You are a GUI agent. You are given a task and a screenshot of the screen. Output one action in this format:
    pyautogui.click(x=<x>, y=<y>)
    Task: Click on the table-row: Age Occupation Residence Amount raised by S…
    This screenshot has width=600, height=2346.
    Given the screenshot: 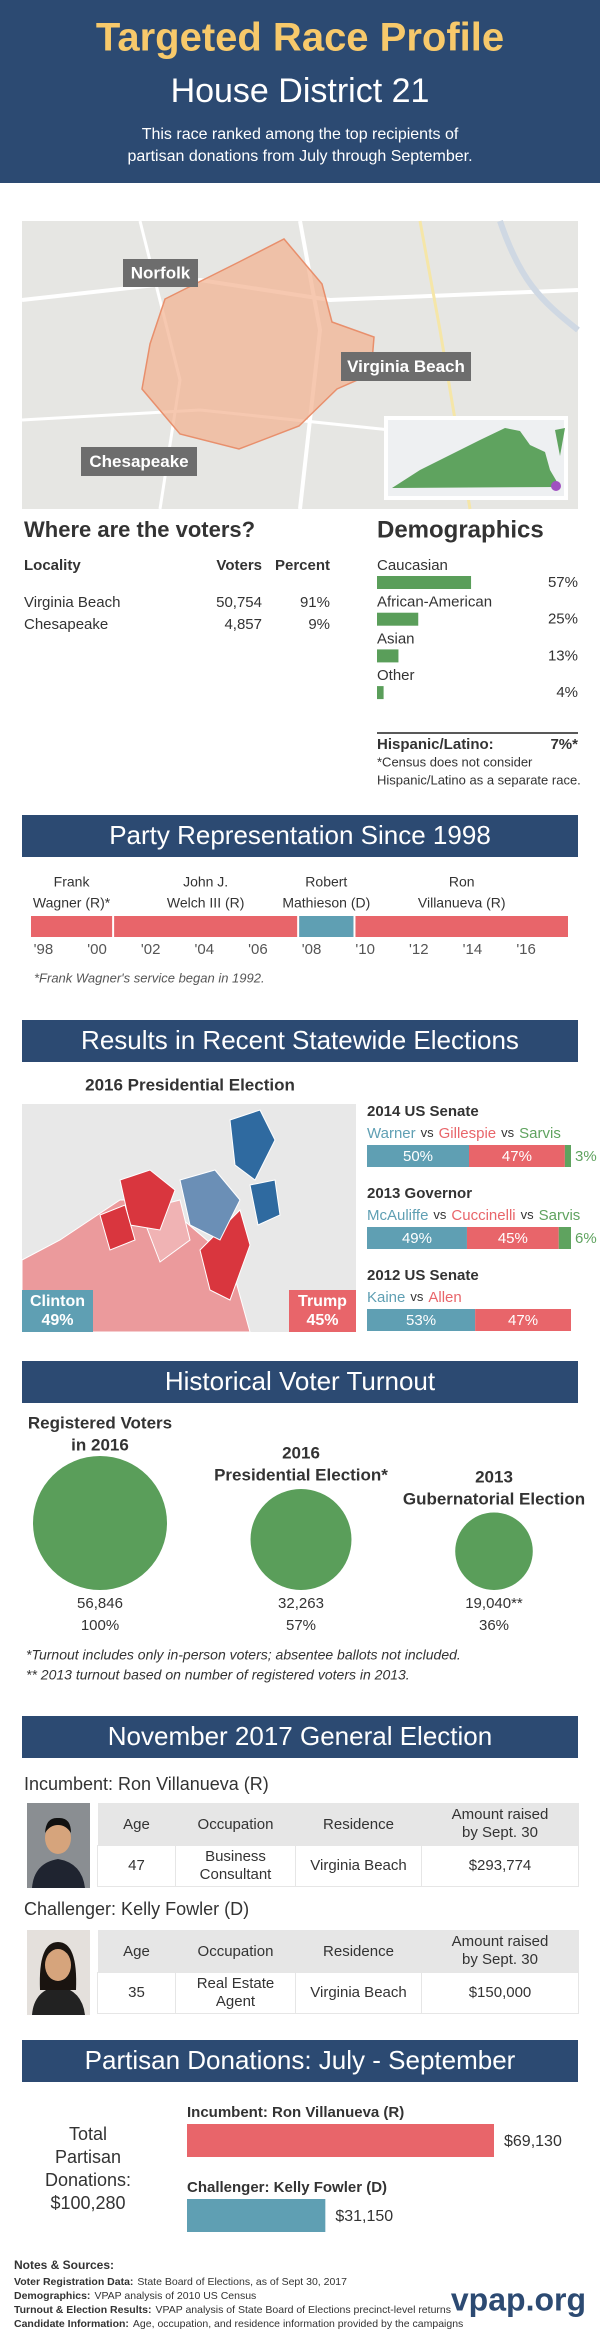 What is the action you would take?
    pyautogui.click(x=338, y=1824)
    